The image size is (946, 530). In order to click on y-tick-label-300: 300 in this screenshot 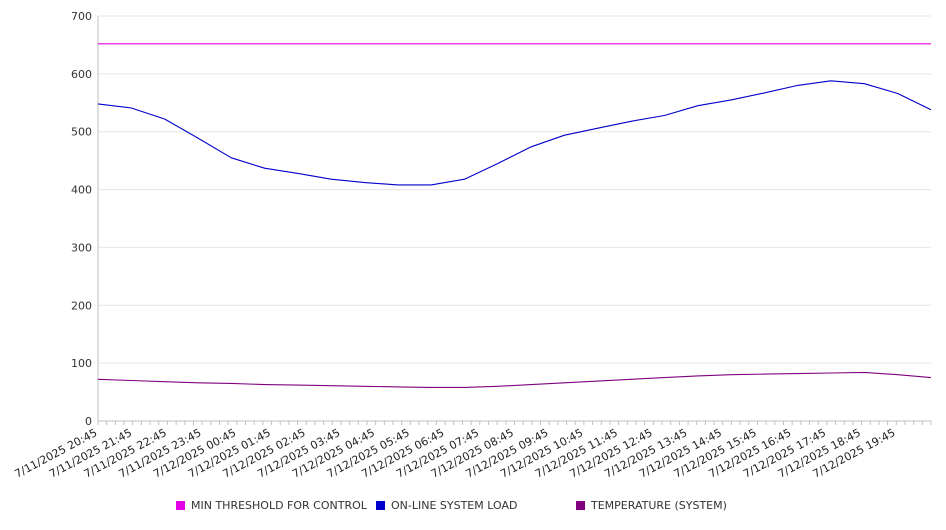, I will do `click(81, 247)`.